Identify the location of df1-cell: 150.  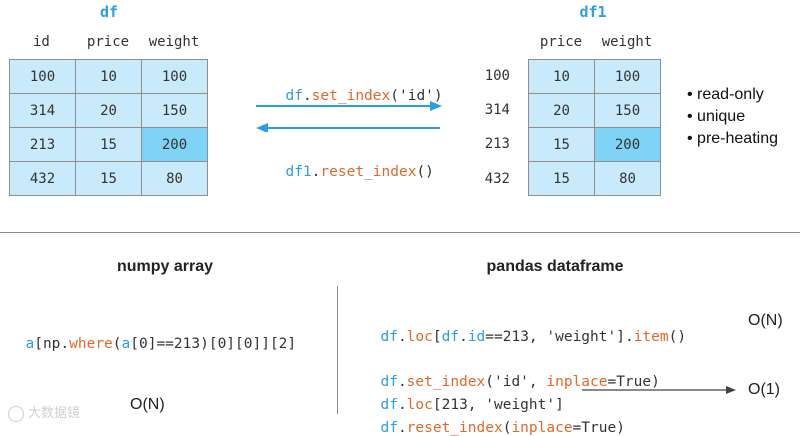
(628, 111).